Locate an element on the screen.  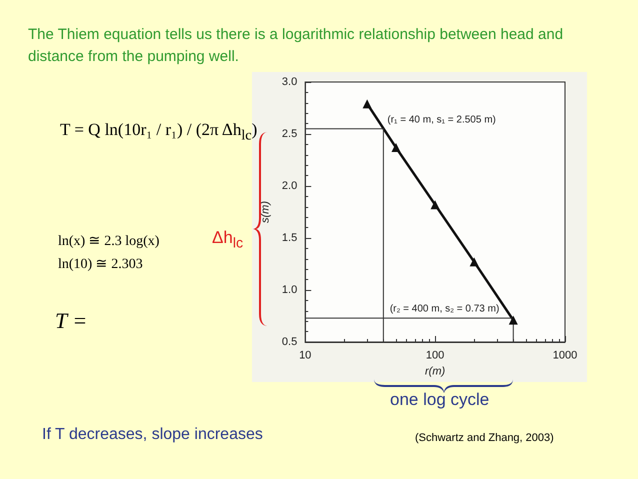
text: Δh$_{lc}$ is located at coordinates (228, 240).